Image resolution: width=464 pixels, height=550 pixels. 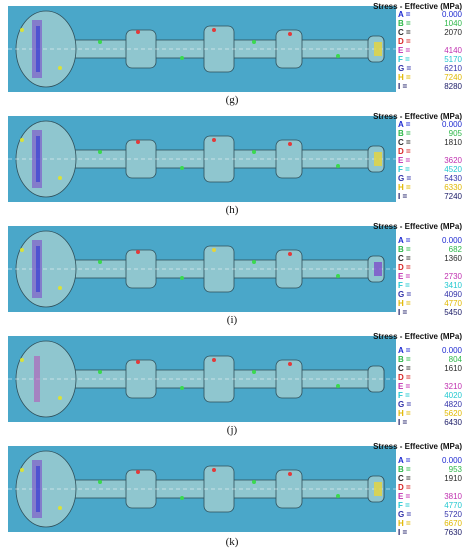 I want to click on legend-value: 5430, so click(x=453, y=178).